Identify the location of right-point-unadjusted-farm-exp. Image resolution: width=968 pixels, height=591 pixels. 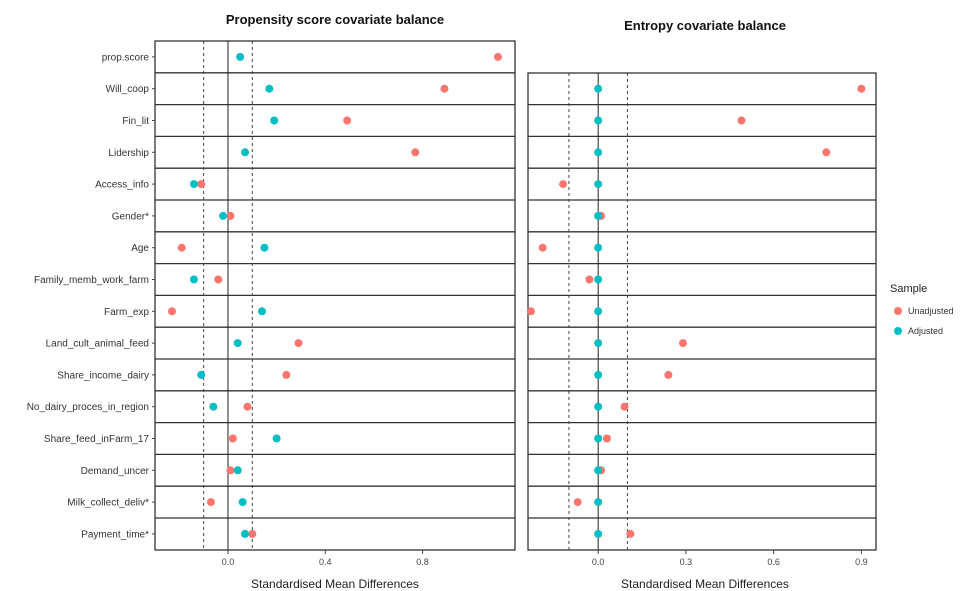
(530, 311).